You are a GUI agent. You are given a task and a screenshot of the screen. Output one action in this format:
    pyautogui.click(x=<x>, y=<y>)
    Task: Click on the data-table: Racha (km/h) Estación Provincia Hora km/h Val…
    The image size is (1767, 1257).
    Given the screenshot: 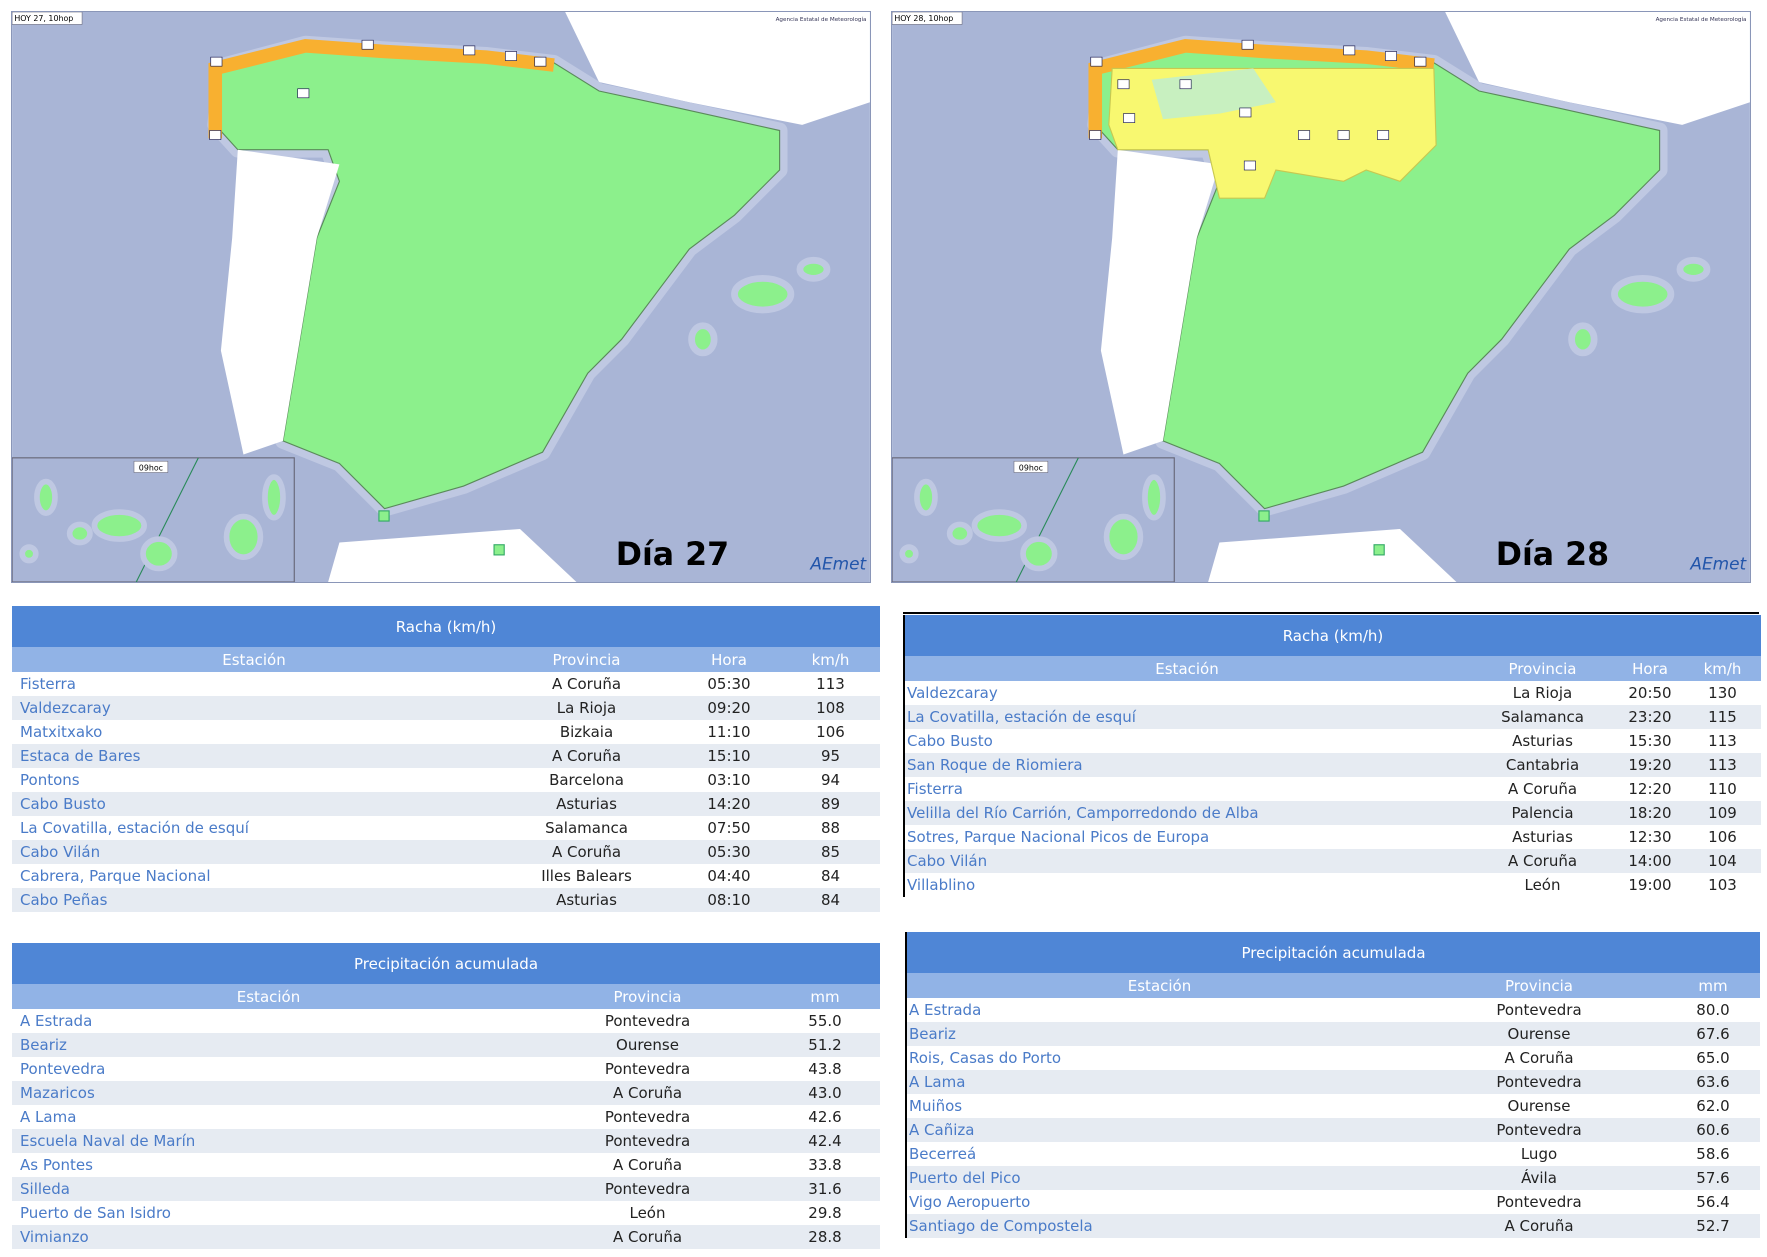 What is the action you would take?
    pyautogui.click(x=1332, y=756)
    